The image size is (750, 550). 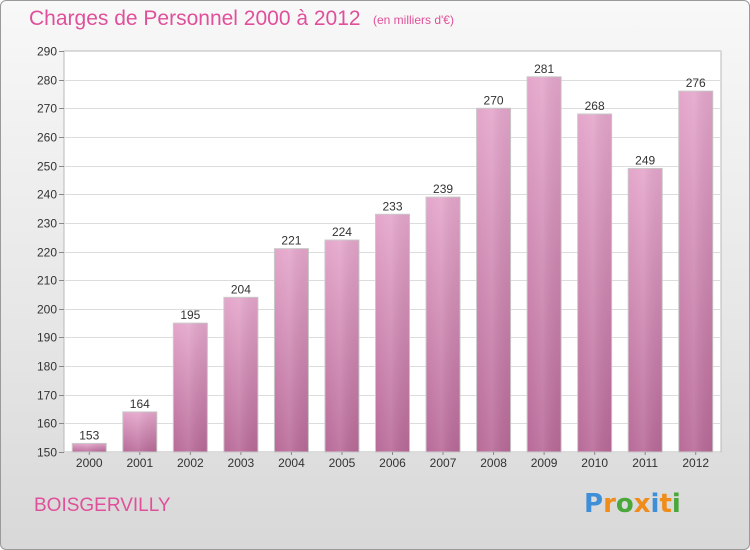 I want to click on x-tick-label: 2004, so click(x=291, y=463).